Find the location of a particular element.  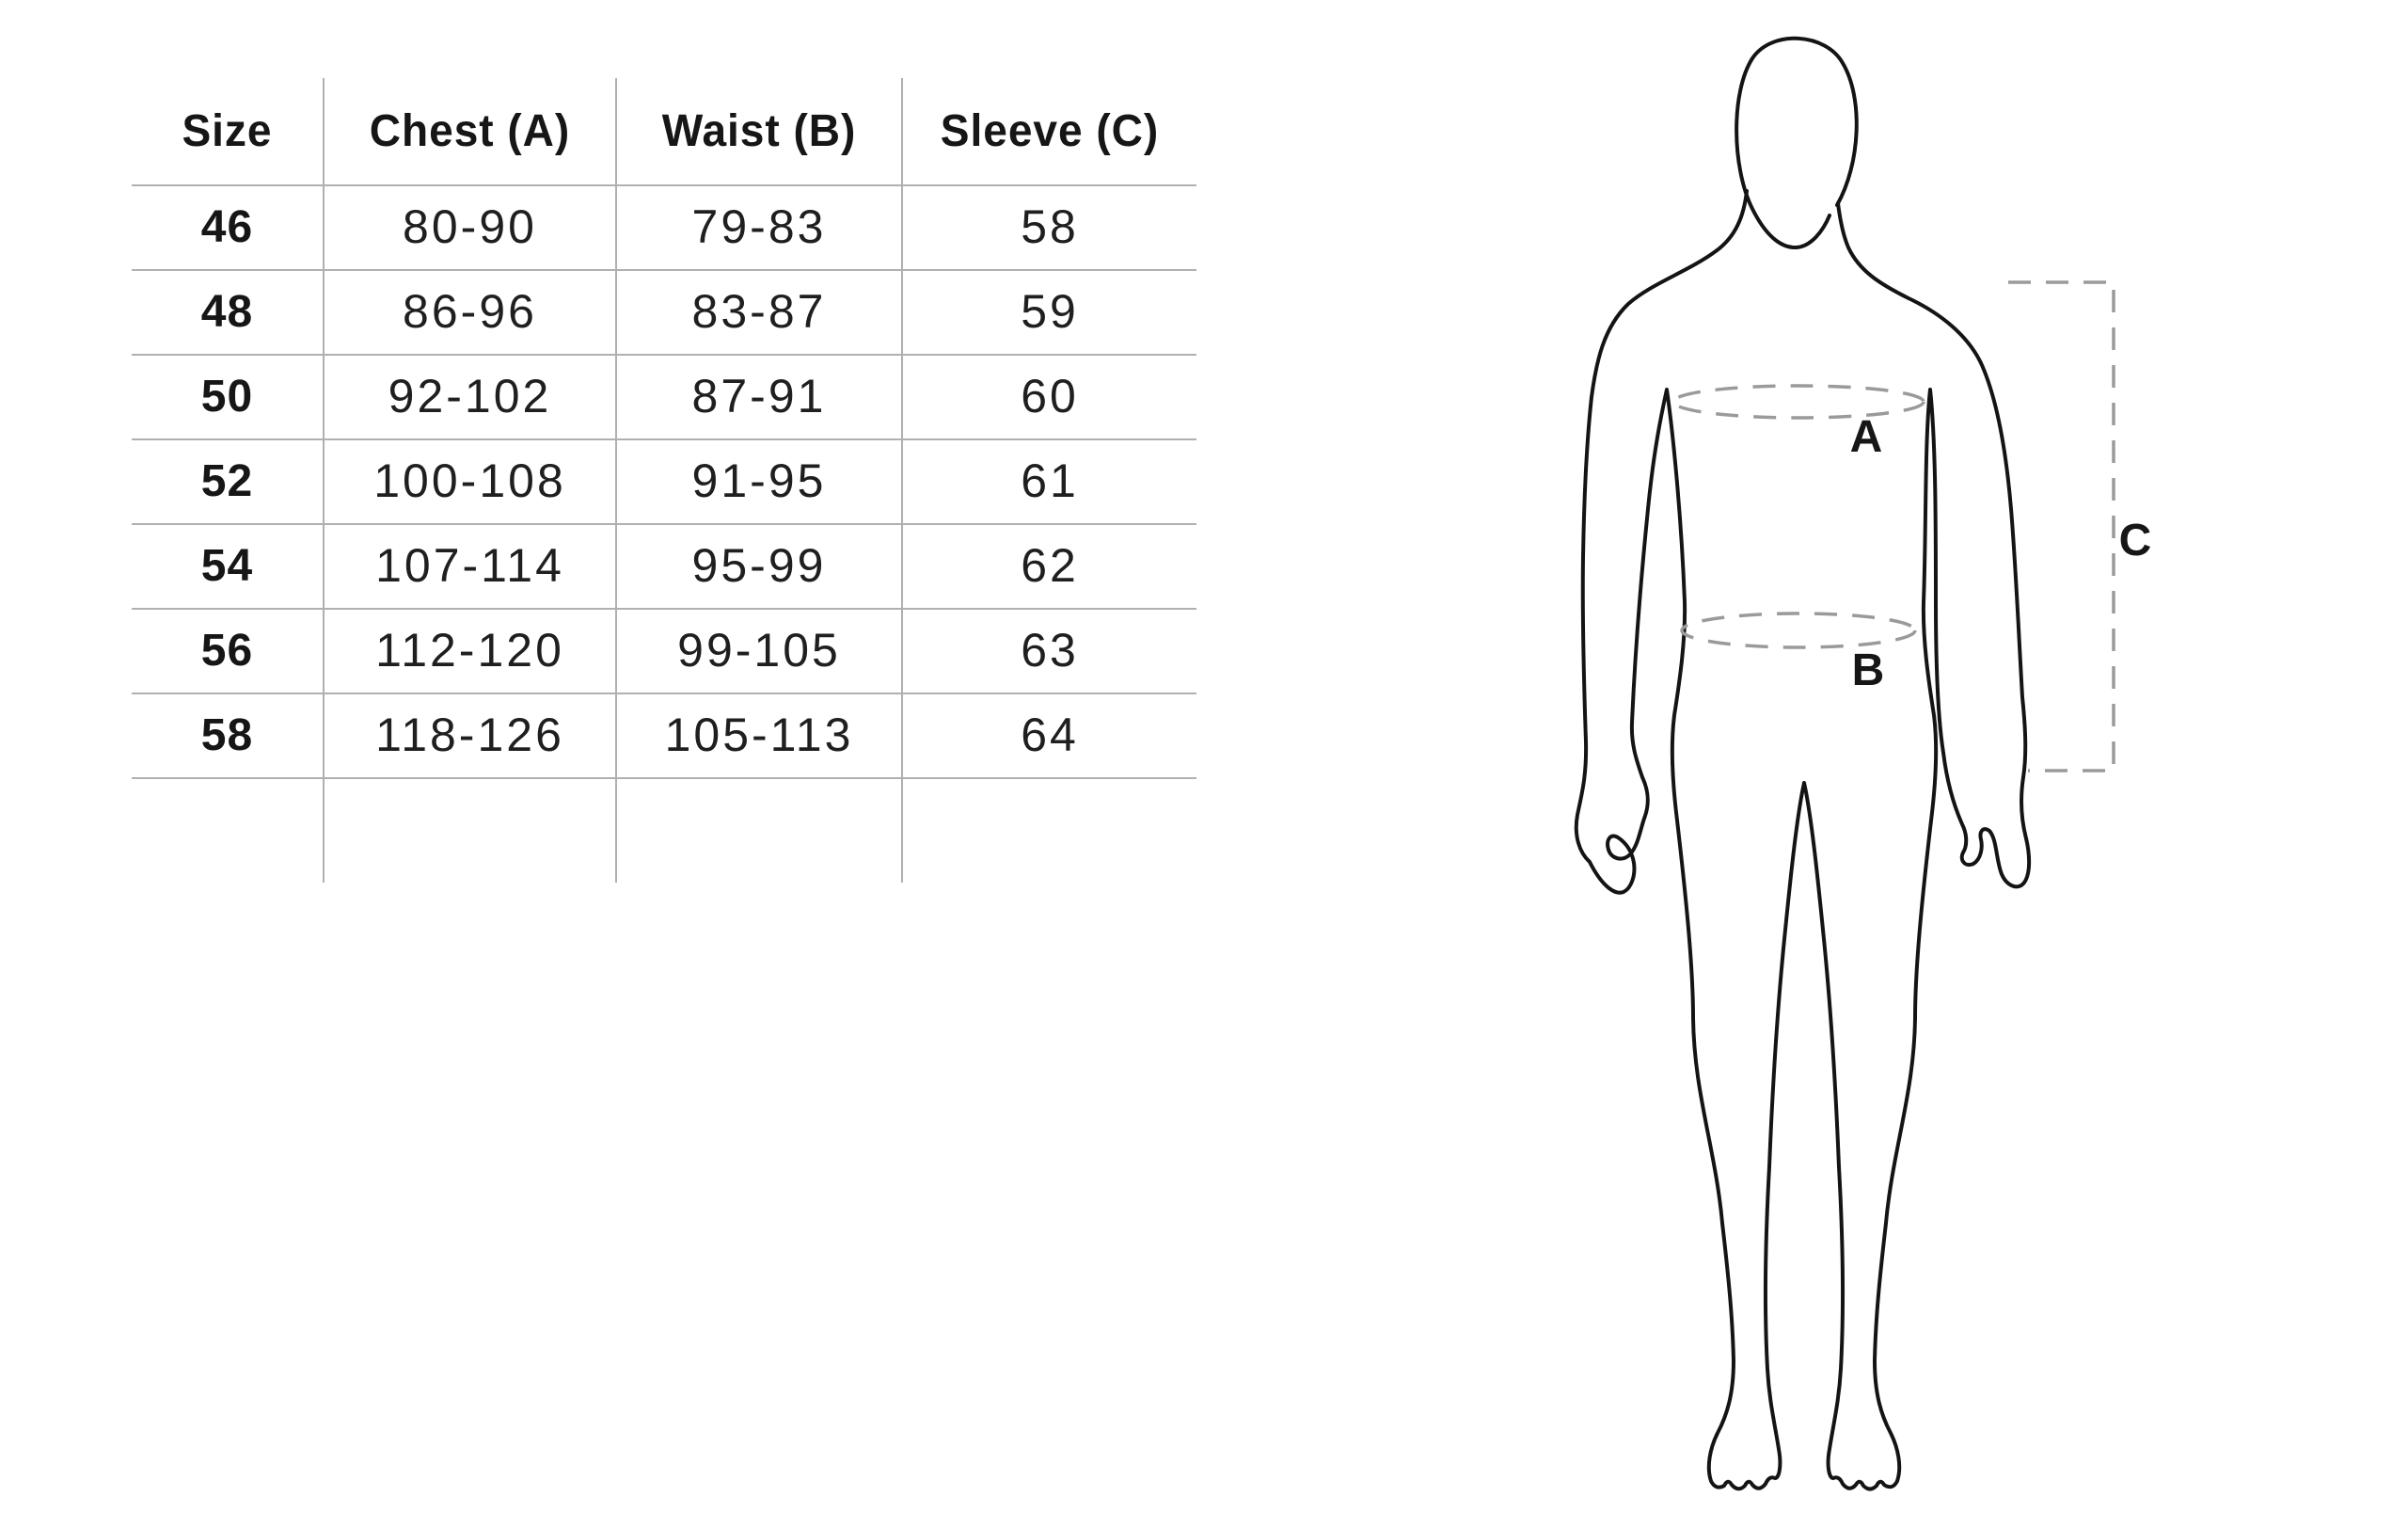

sleeve-value: 64 is located at coordinates (1050, 735).